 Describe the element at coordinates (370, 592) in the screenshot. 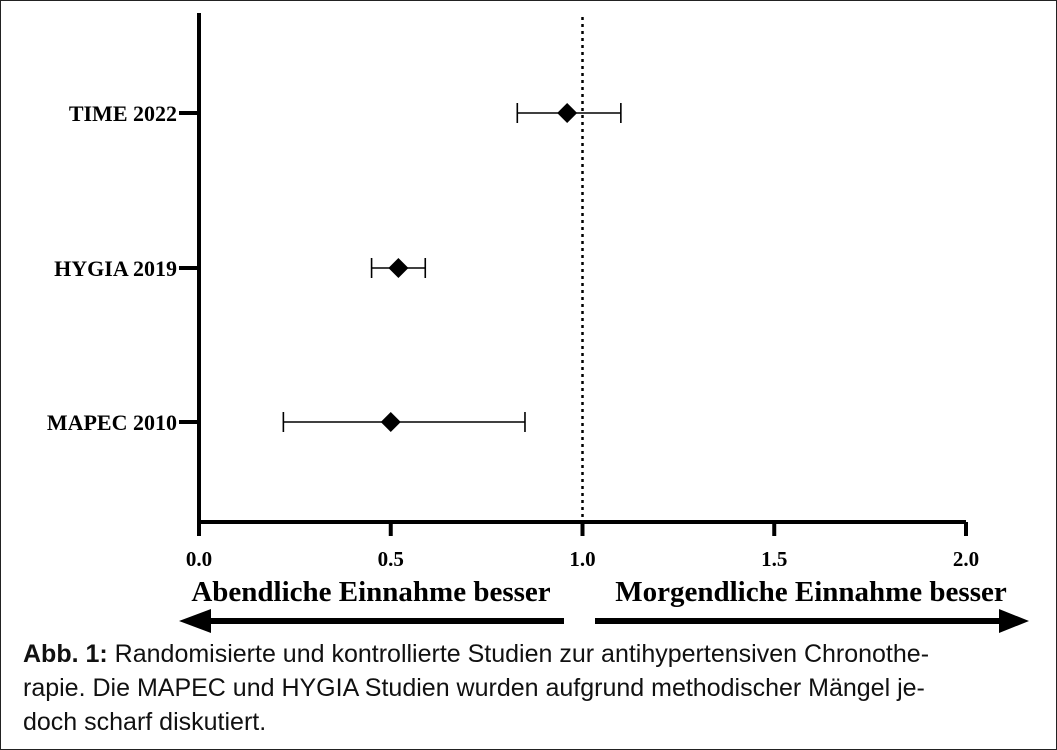

I see `direction-left-label: Abendliche Einnahme besser` at that location.